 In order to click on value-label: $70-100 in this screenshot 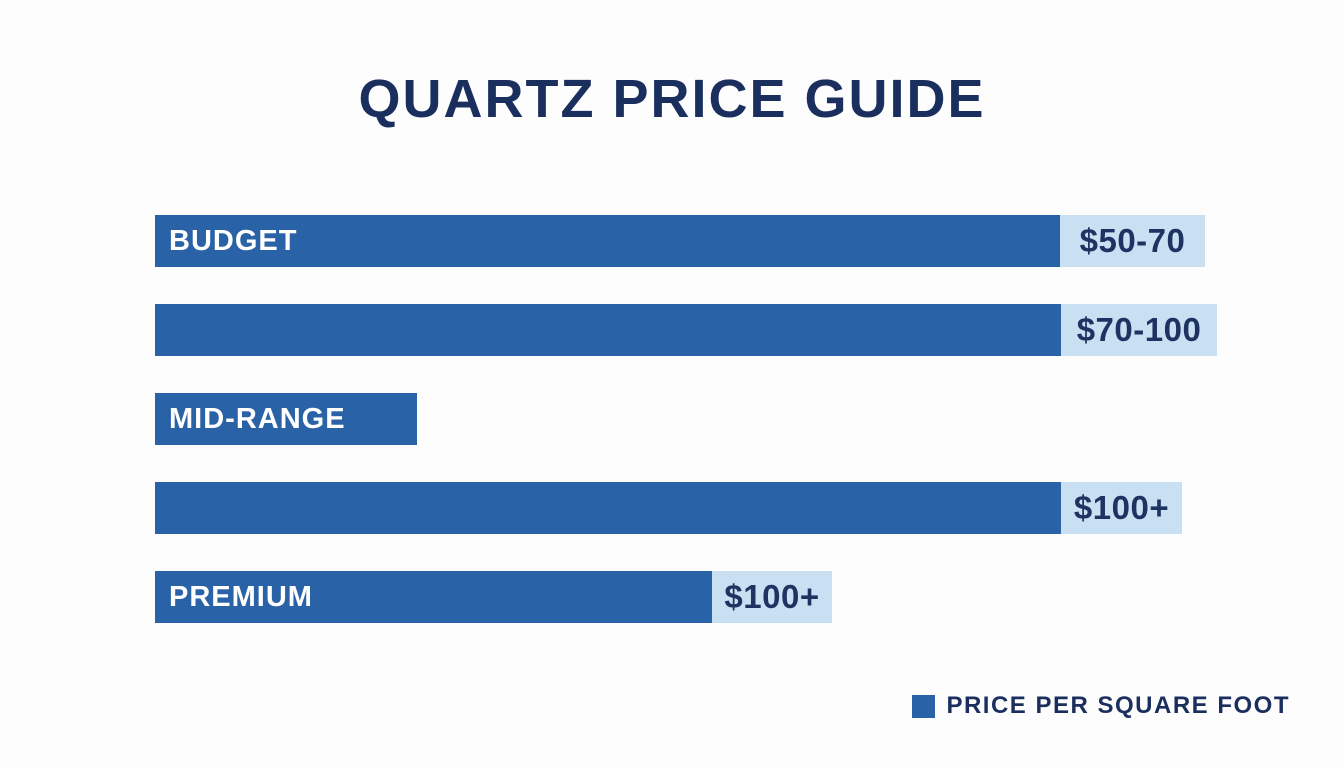, I will do `click(1139, 329)`.